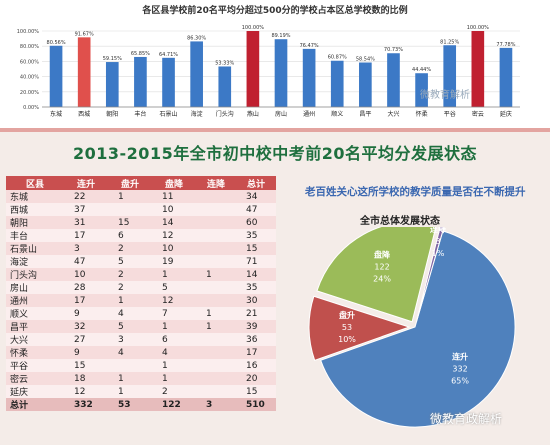  Describe the element at coordinates (359, 328) in the screenshot. I see `pie-slice` at that location.